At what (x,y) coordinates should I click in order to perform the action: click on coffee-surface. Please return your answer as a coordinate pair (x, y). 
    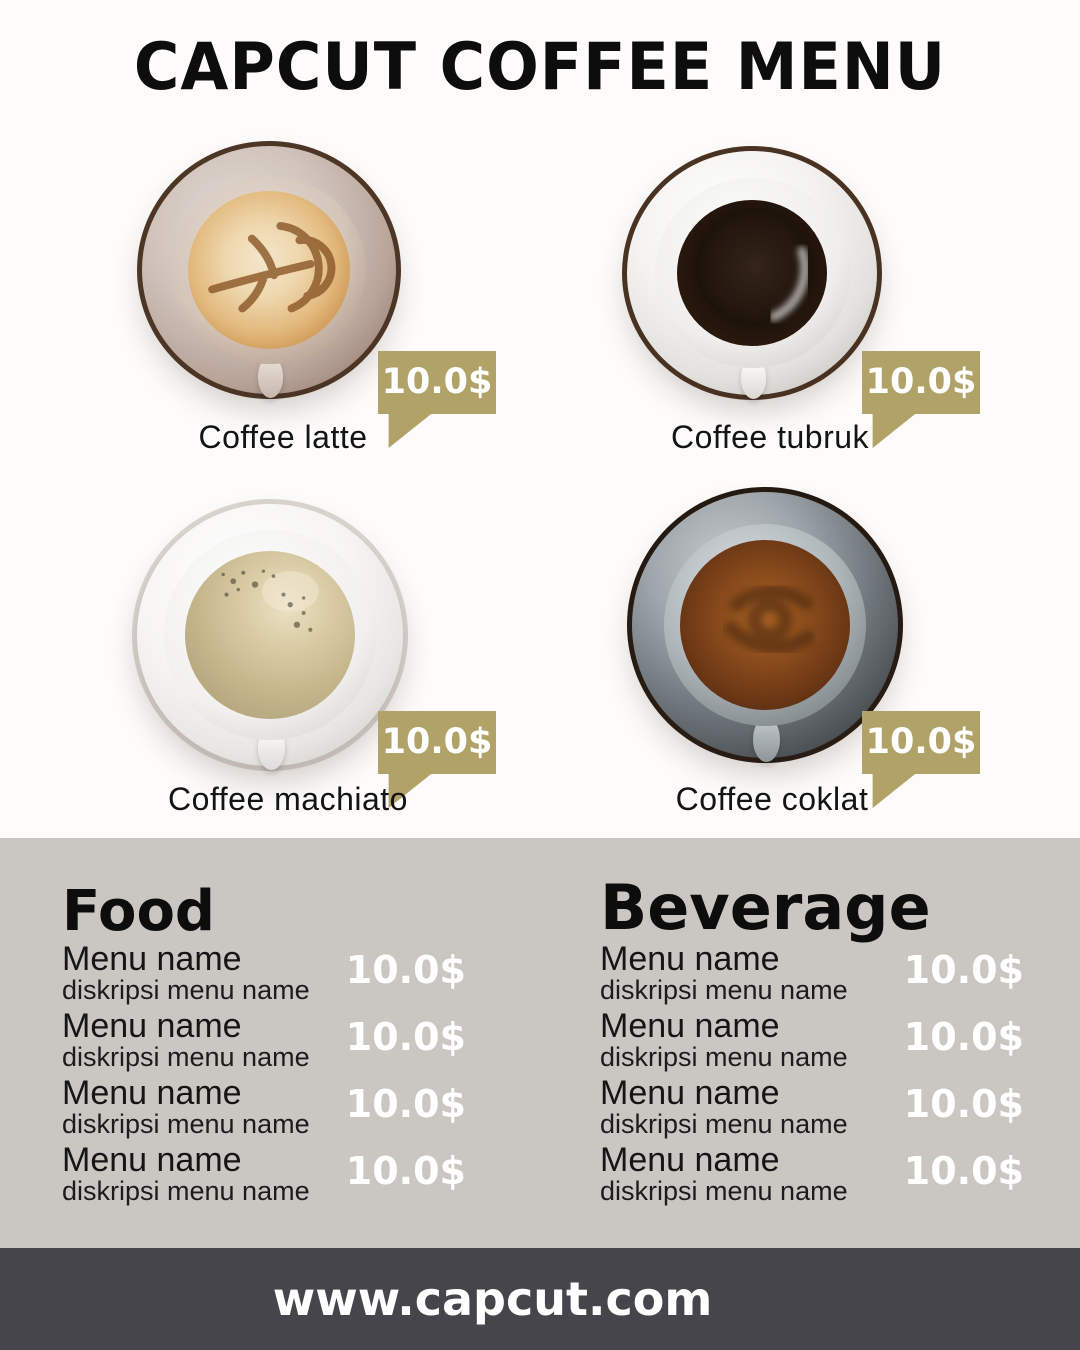
    Looking at the image, I should click on (765, 625).